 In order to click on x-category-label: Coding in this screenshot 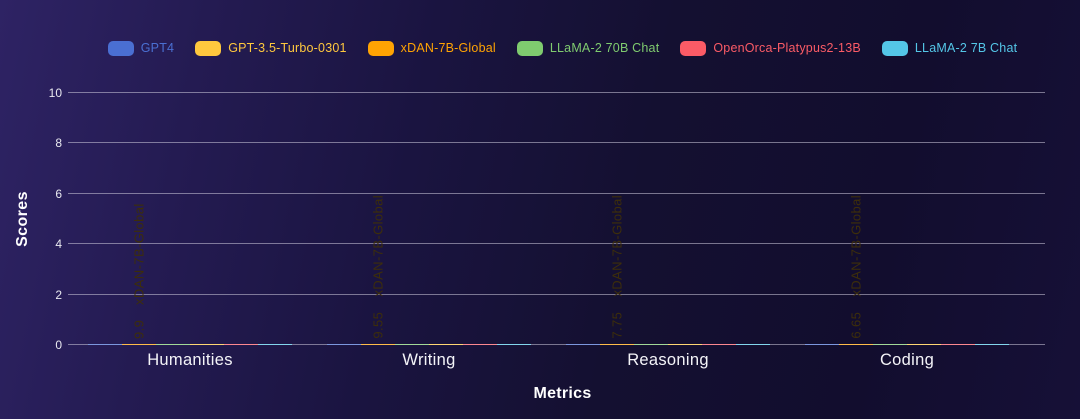, I will do `click(907, 360)`.